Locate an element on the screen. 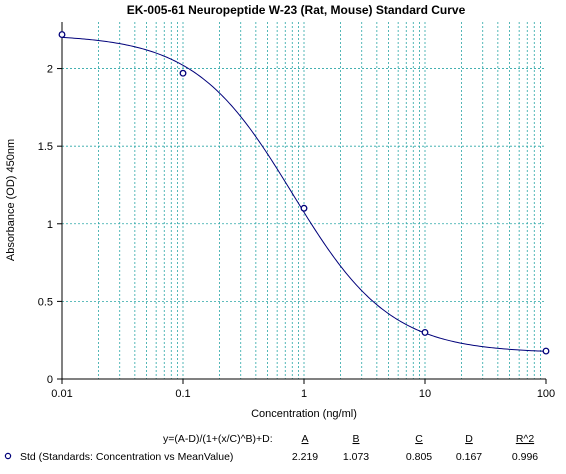  fit-value: 0.996 is located at coordinates (525, 457).